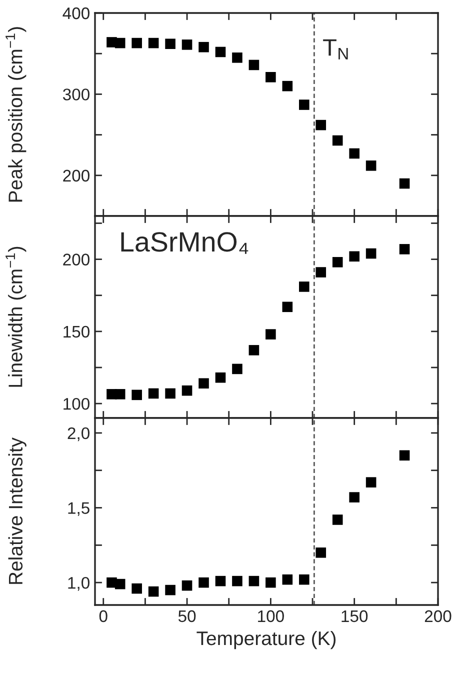 The height and width of the screenshot is (681, 454). What do you see at coordinates (79, 583) in the screenshot?
I see `y-tick-label: 1,0` at bounding box center [79, 583].